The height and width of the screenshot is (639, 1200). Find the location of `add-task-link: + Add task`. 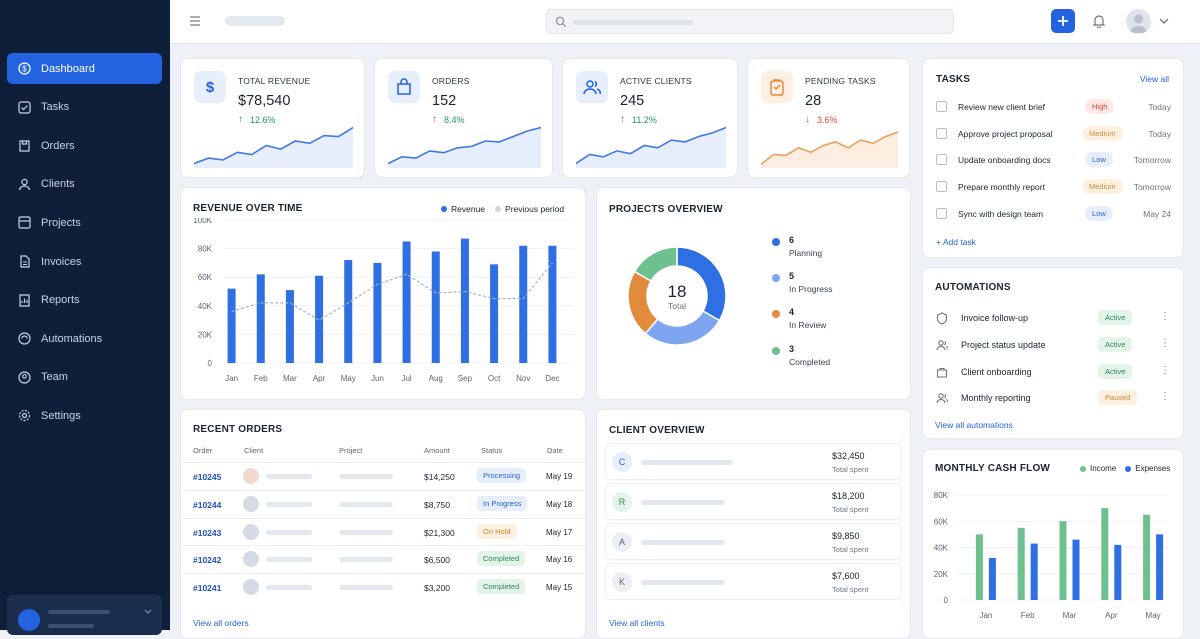

add-task-link: + Add task is located at coordinates (956, 242).